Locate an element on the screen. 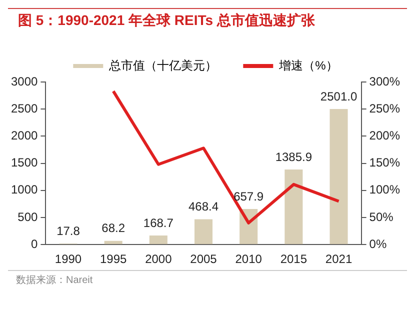  chart-title: 图 5：1990-2021 年全球 REITs 总市值迅速扩张 is located at coordinates (207, 19).